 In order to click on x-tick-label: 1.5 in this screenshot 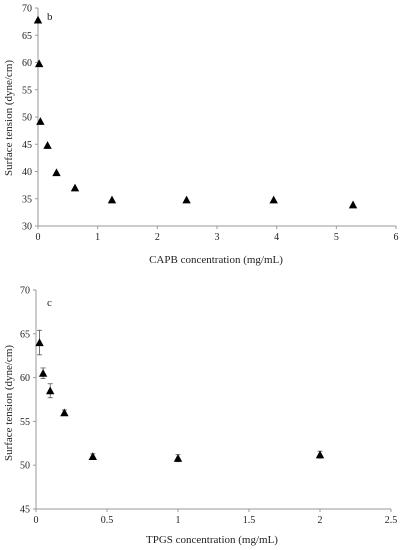, I will do `click(249, 520)`.